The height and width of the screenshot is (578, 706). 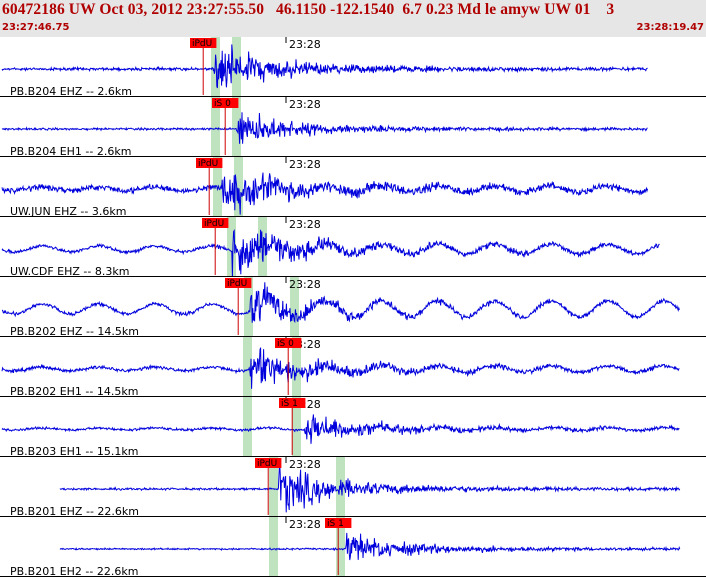 I want to click on trace-row: 23:28 iPdU PB.B202 EHZ -- 14.5km, so click(x=353, y=307).